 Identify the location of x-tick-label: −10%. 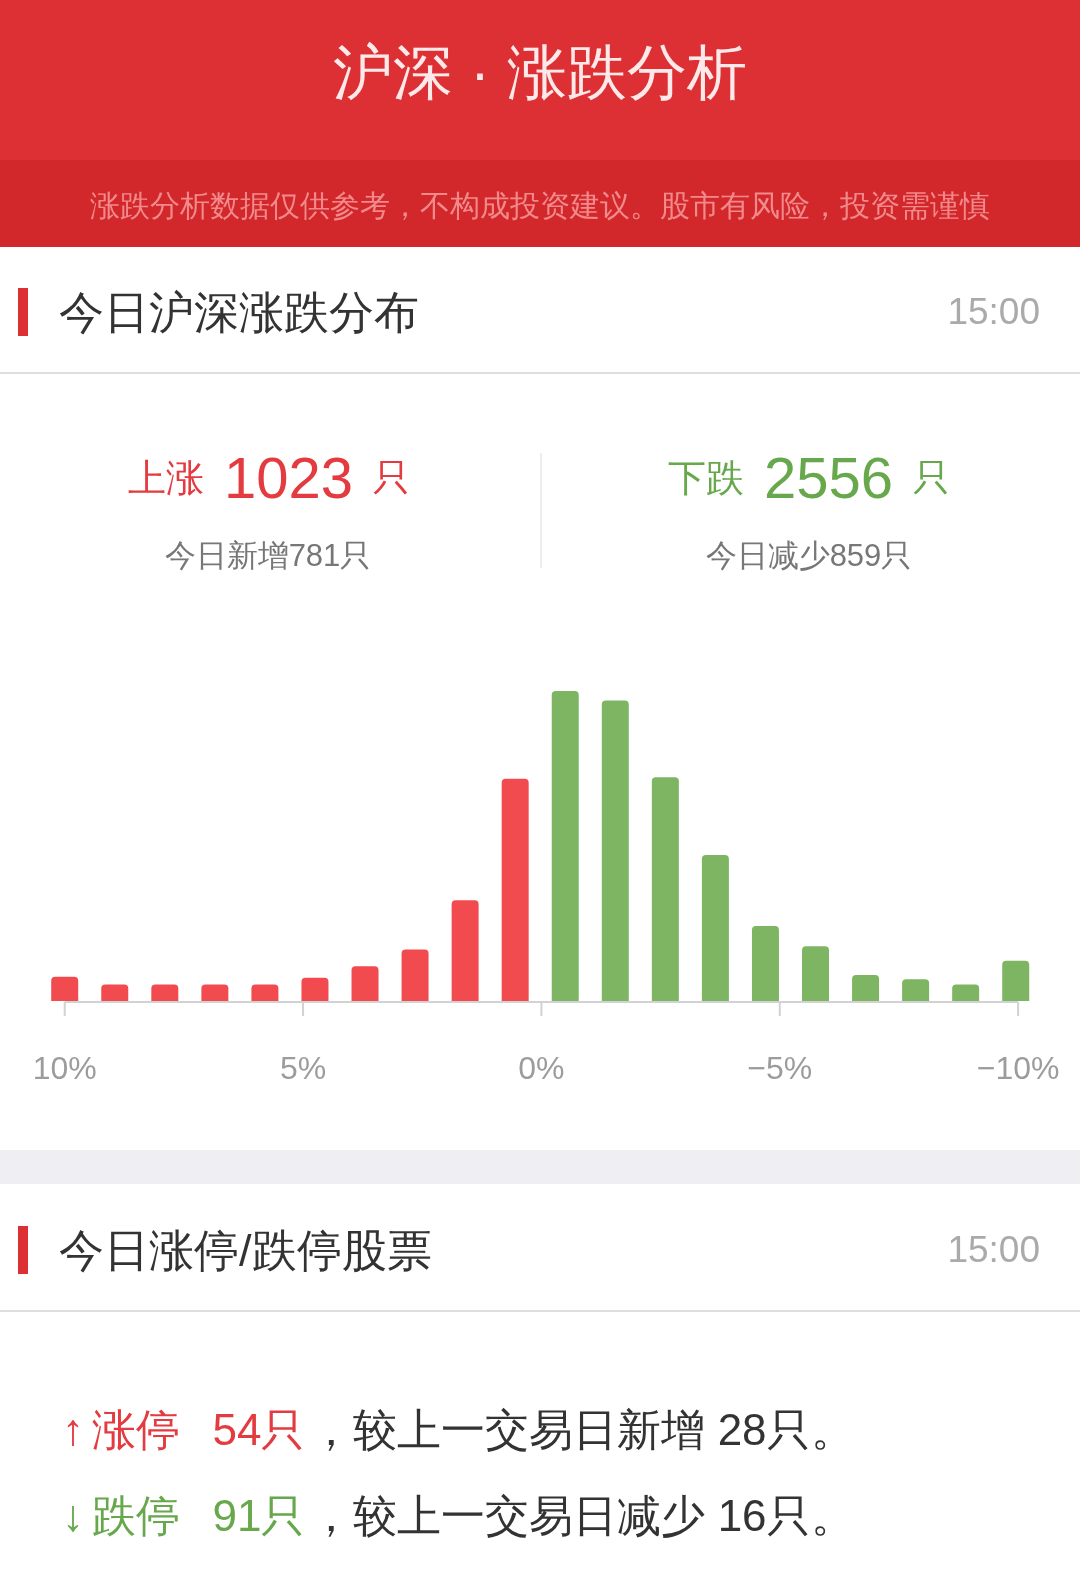
(1018, 1068).